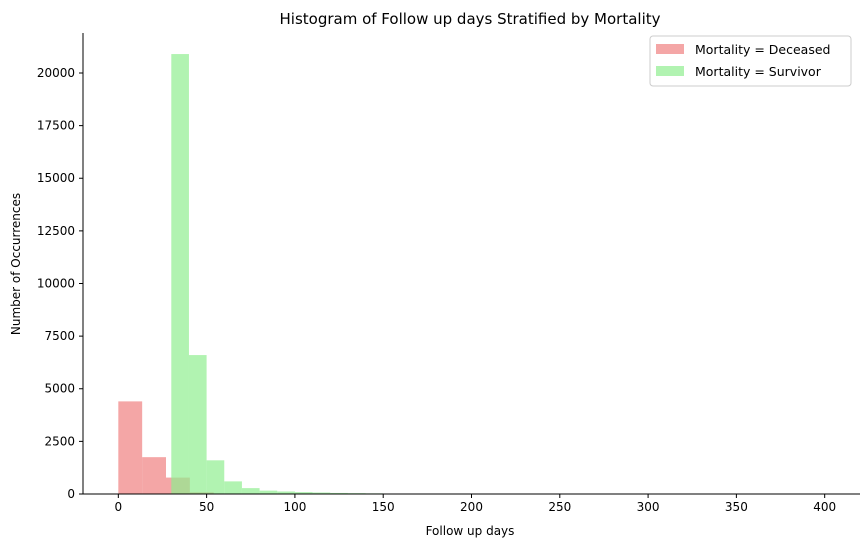 The height and width of the screenshot is (551, 868). Describe the element at coordinates (670, 71) in the screenshot. I see `legend-swatch-survivor` at that location.